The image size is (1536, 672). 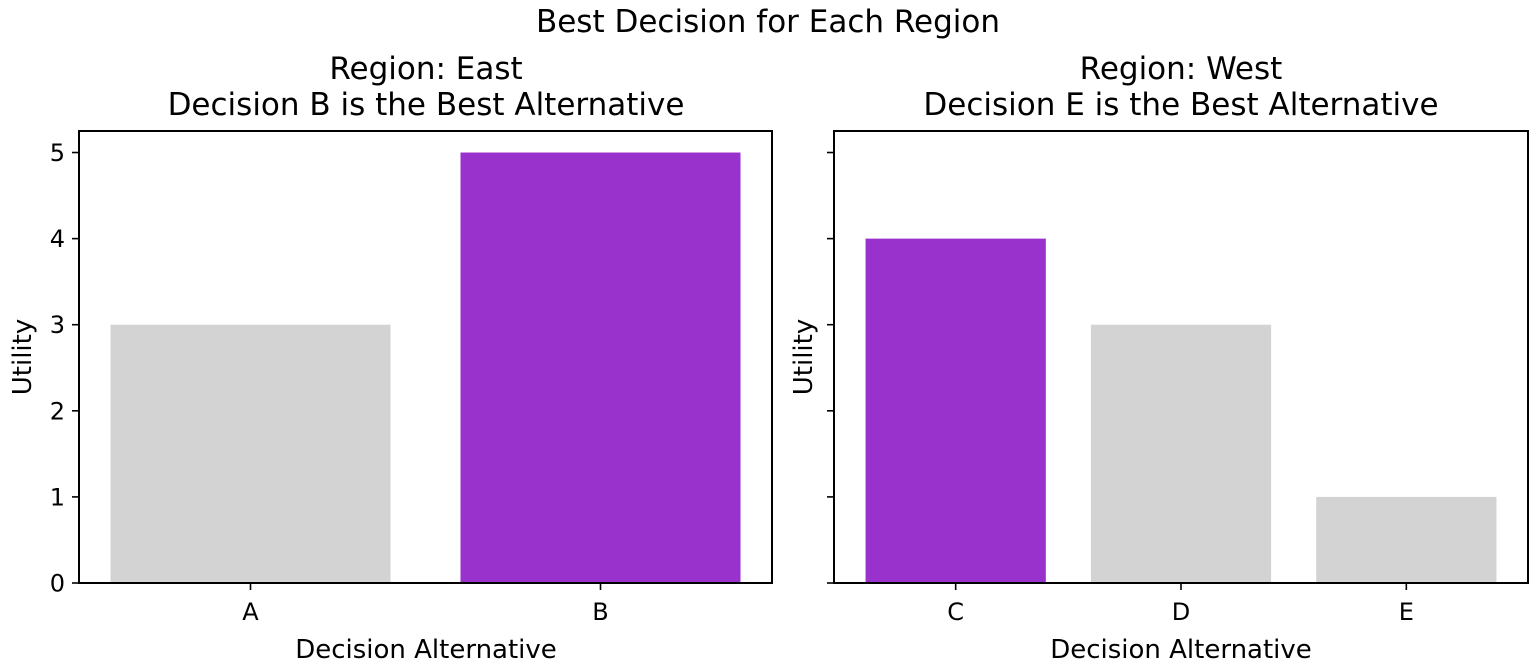 I want to click on panel-title-line1: Region: East, so click(x=425, y=69).